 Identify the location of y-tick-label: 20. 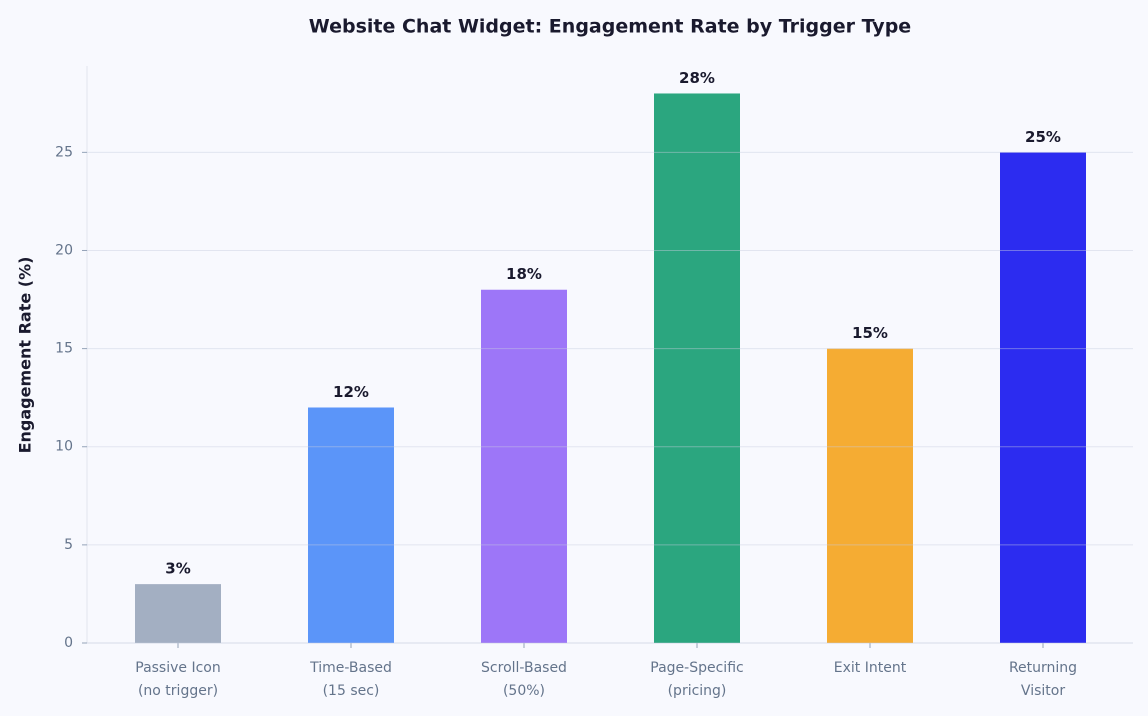
(64, 250).